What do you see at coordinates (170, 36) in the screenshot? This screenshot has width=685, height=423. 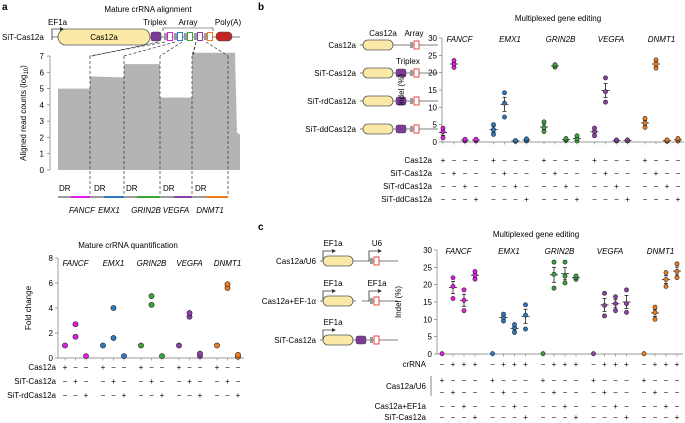 I see `crrna-box-fancf` at bounding box center [170, 36].